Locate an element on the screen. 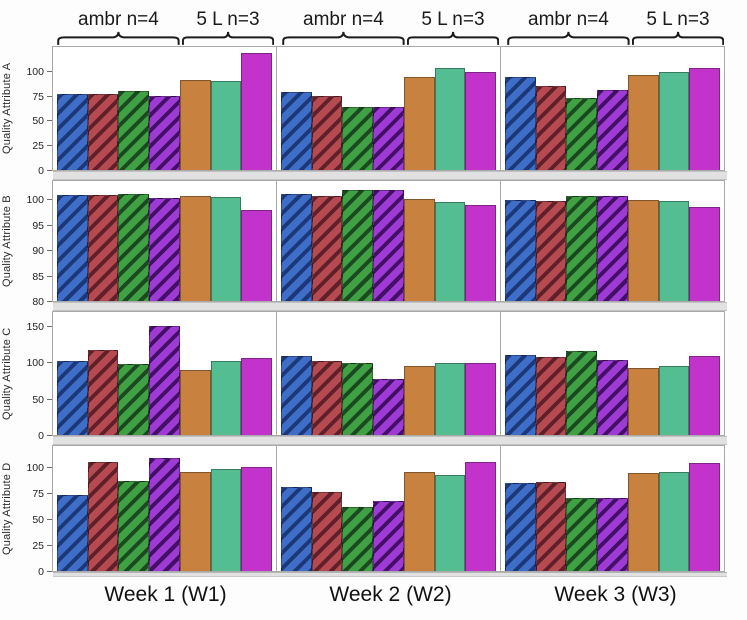 This screenshot has width=747, height=620. y-tick-label: 75 is located at coordinates (38, 493).